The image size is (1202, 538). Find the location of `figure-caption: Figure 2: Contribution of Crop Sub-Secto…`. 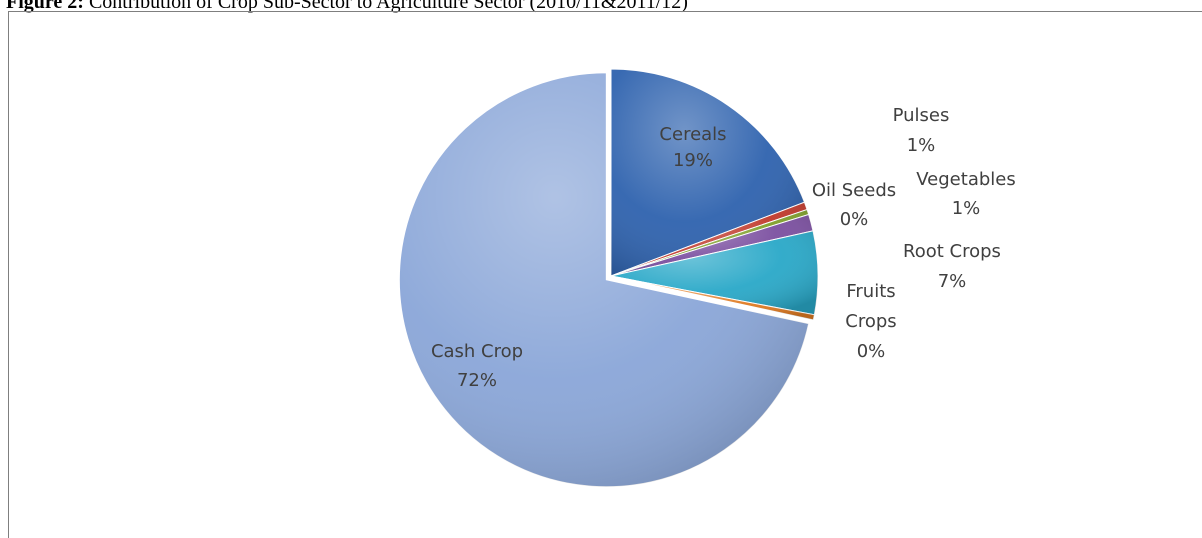

figure-caption: Figure 2: Contribution of Crop Sub-Secto… is located at coordinates (347, 6).